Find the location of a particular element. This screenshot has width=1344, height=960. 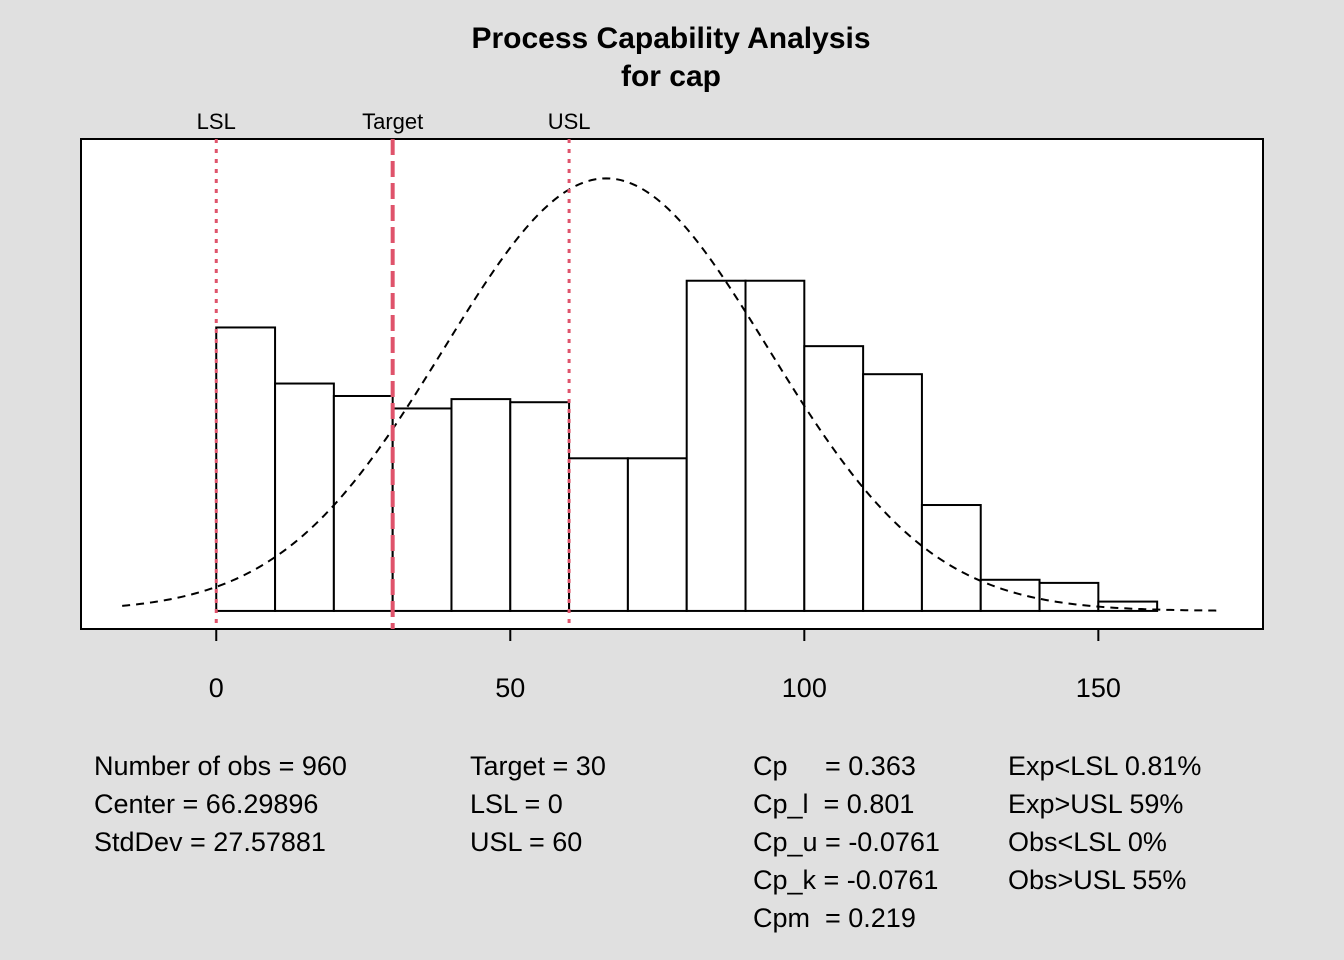

x-tick-label: 150 is located at coordinates (1098, 688).